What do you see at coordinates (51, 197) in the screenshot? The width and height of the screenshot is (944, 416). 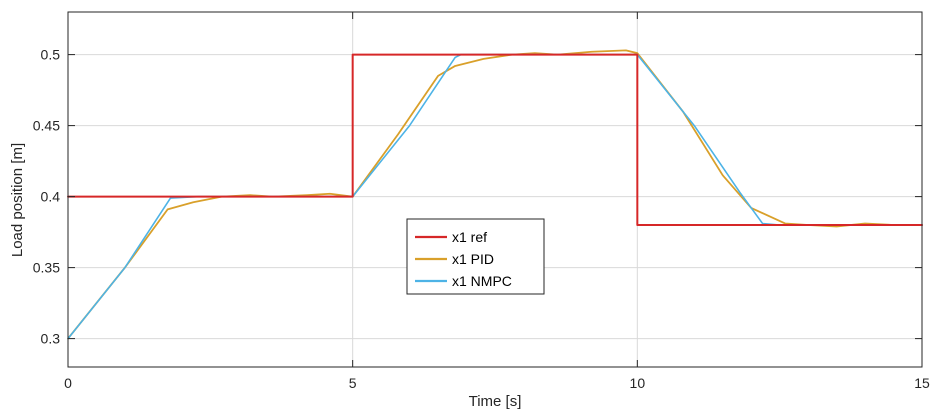 I see `y-tick-label: 0.4` at bounding box center [51, 197].